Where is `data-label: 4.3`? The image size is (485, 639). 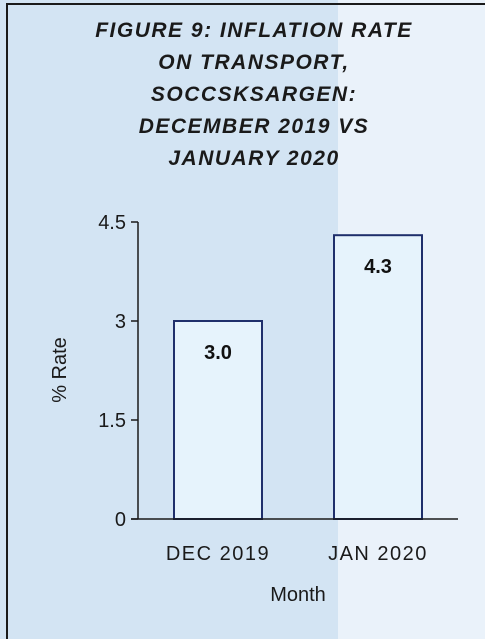 data-label: 4.3 is located at coordinates (378, 267).